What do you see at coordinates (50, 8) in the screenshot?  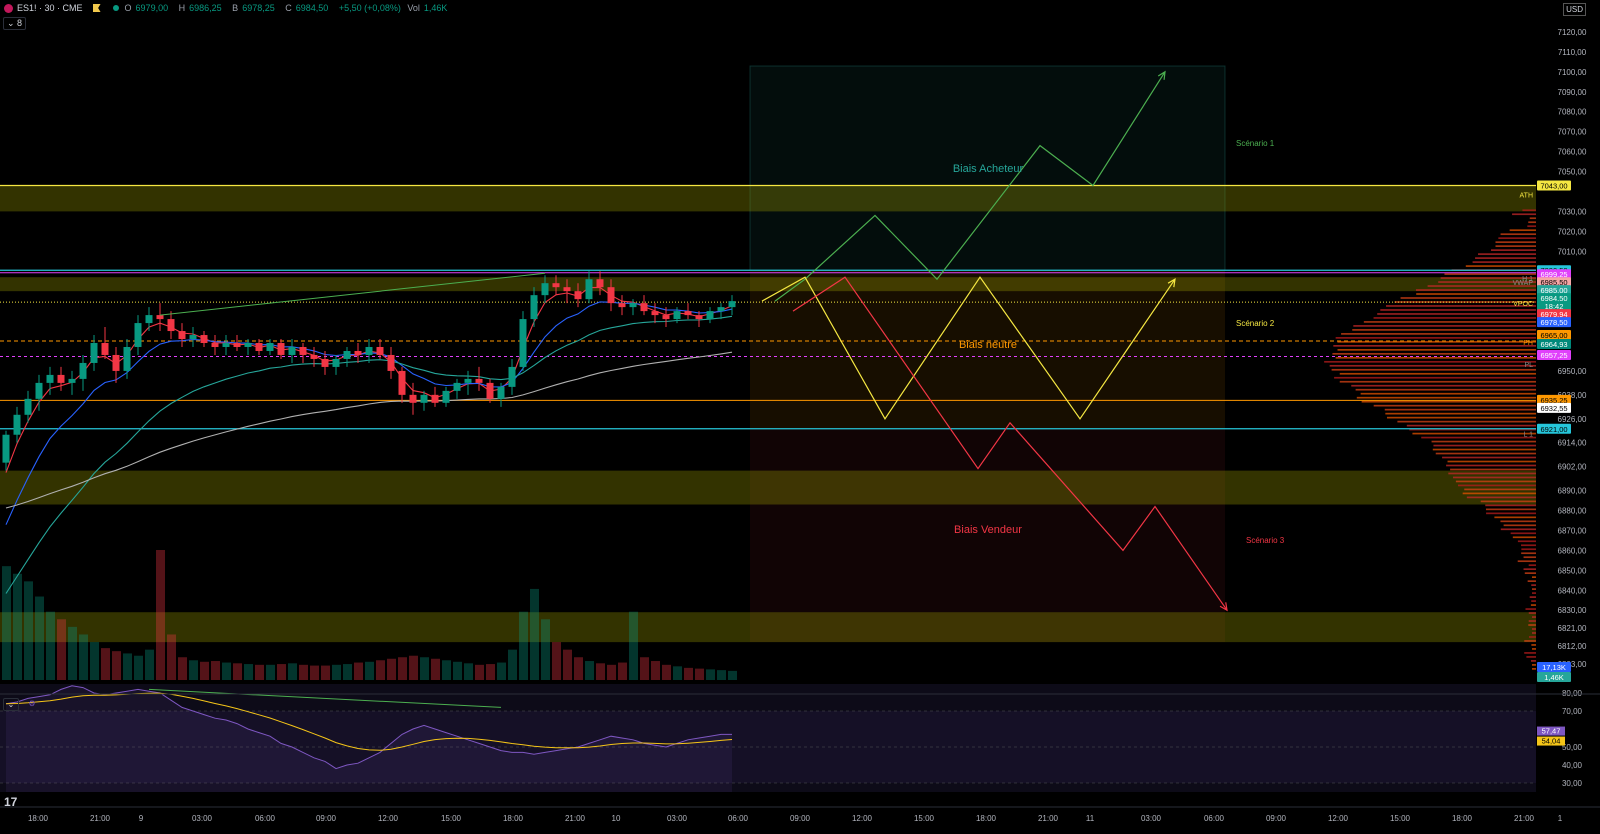 I see `symbol-name: ES1! · 30 · CME` at bounding box center [50, 8].